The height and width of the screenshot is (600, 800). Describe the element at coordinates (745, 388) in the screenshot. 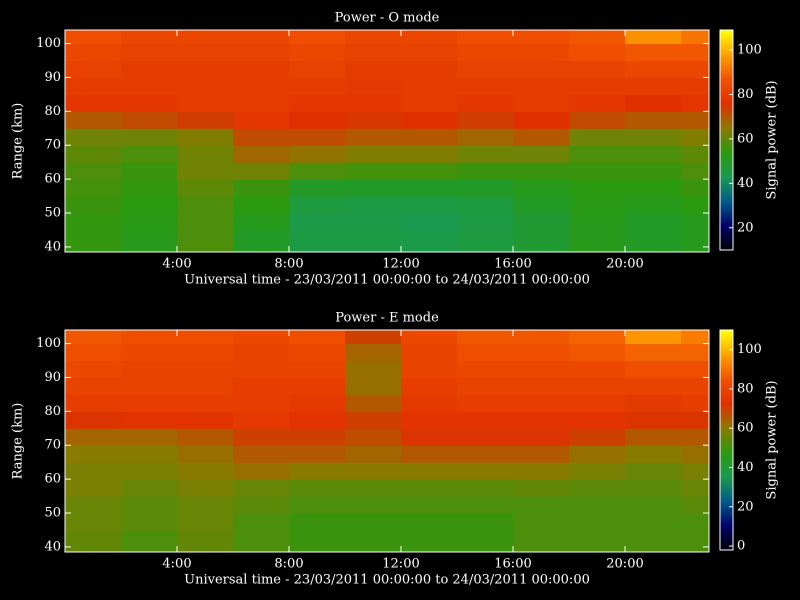

I see `colorbar-tick-label: 80` at that location.